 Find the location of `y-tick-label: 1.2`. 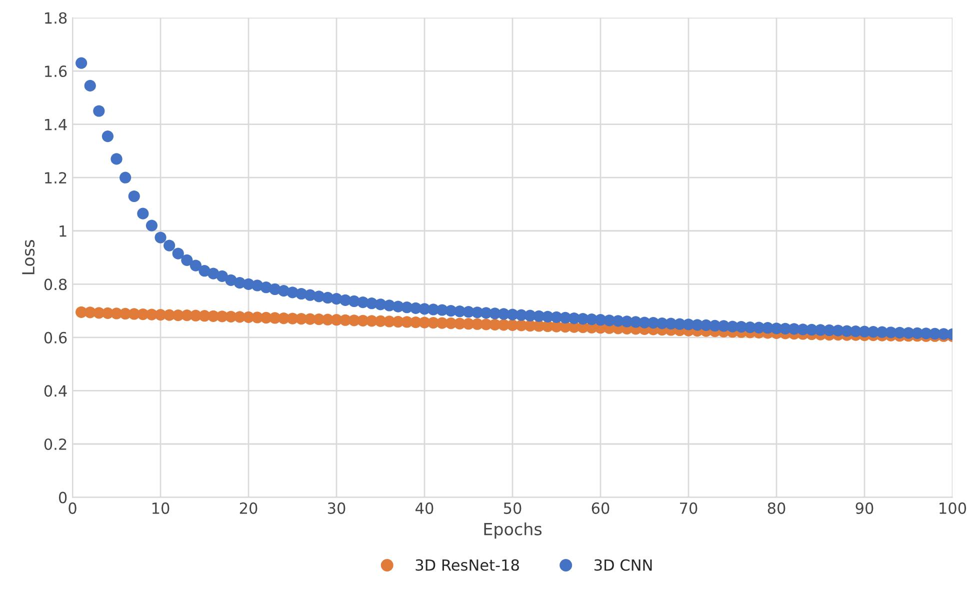

y-tick-label: 1.2 is located at coordinates (55, 178).